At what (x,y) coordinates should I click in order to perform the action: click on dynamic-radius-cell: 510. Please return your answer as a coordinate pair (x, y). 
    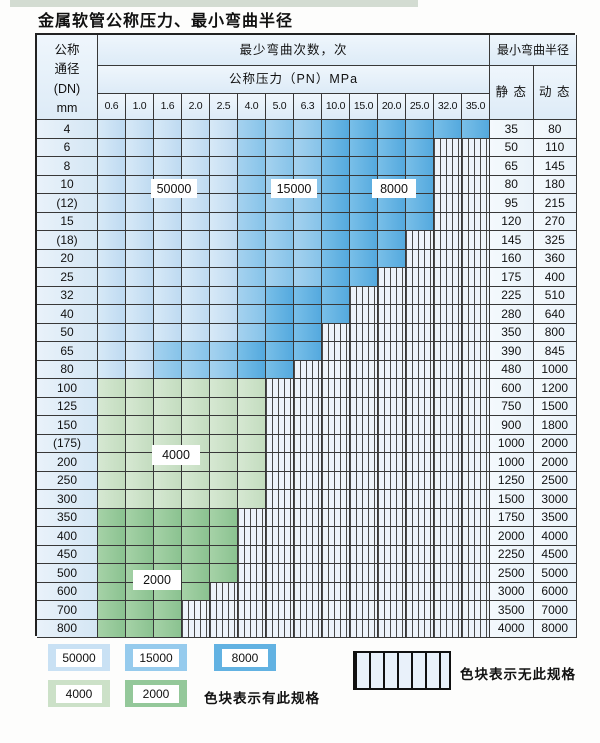
    Looking at the image, I should click on (555, 295).